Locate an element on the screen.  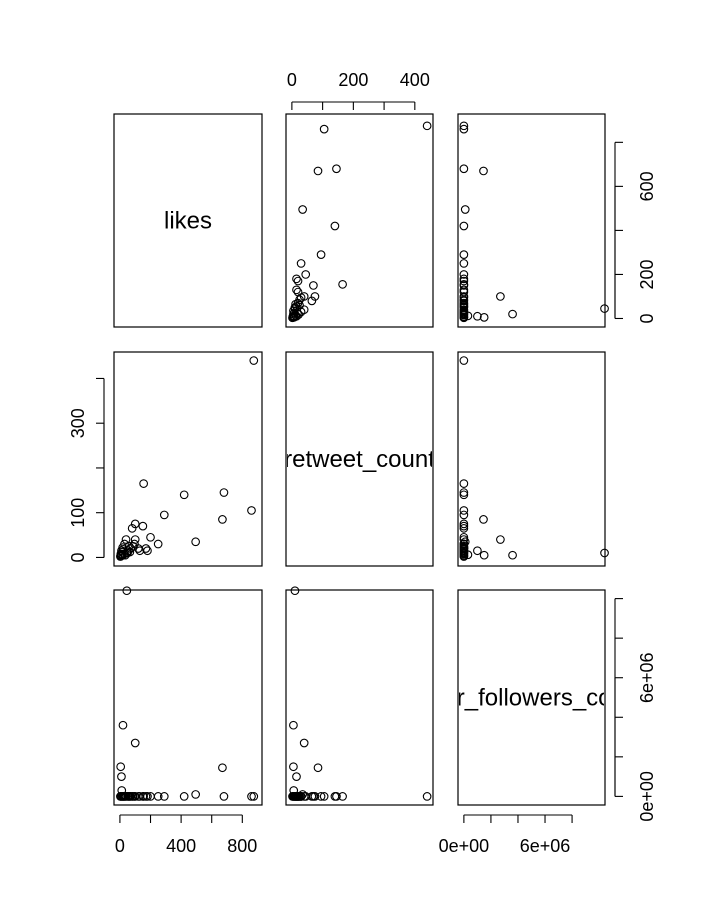
panel-retweet_count-vs-user_followers_count is located at coordinates (531, 459).